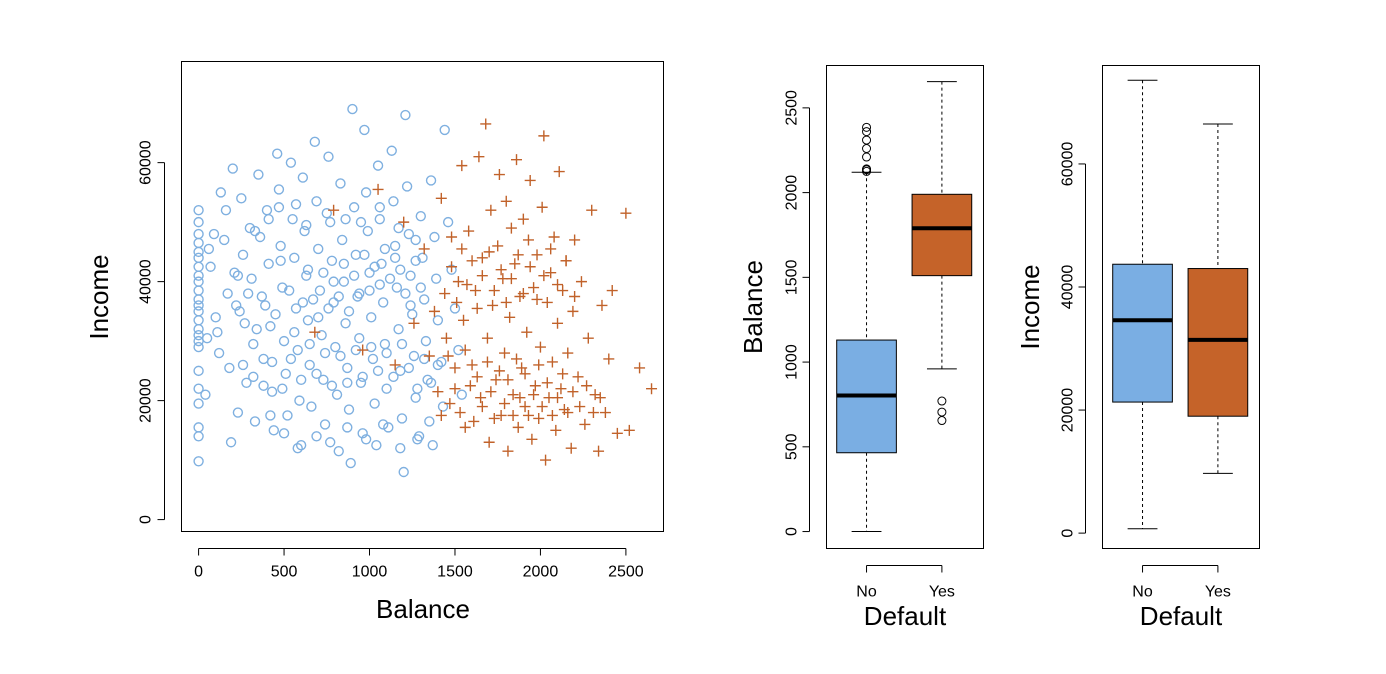 This screenshot has height=674, width=1386. I want to click on income-x-axis: No Yes, so click(1181, 583).